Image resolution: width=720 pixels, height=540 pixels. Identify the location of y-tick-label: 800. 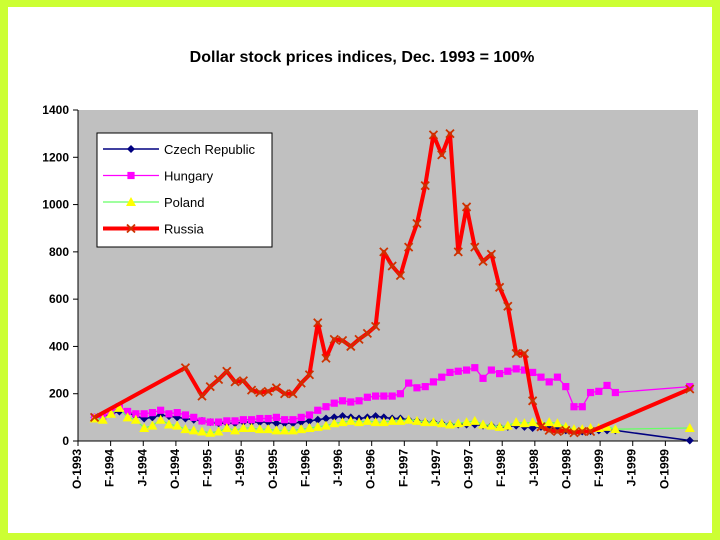
(59, 252).